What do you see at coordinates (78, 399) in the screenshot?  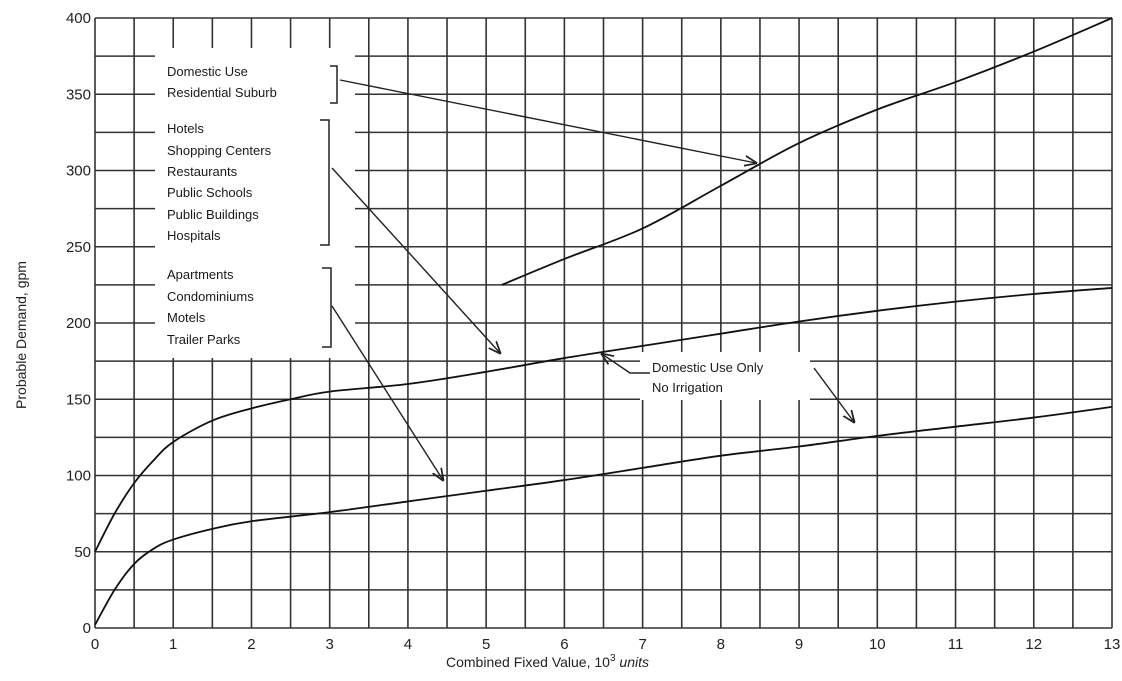 I see `y-tick-label: 150` at bounding box center [78, 399].